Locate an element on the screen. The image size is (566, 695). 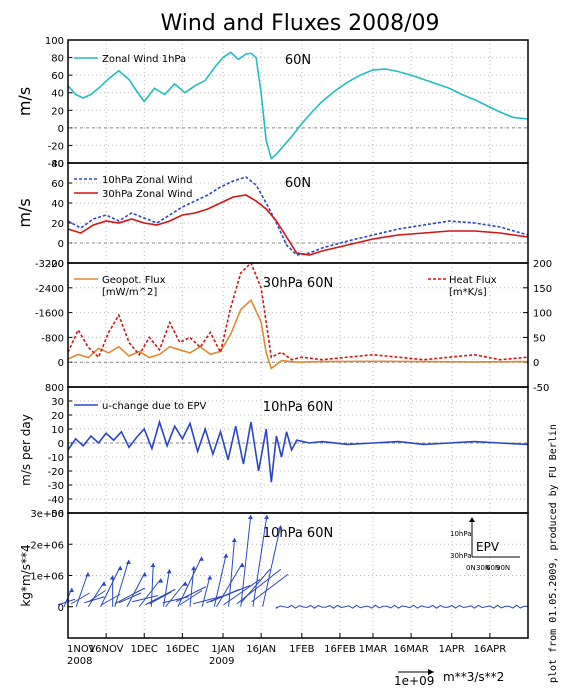
legend-unit: [mW/m^2] is located at coordinates (129, 292).